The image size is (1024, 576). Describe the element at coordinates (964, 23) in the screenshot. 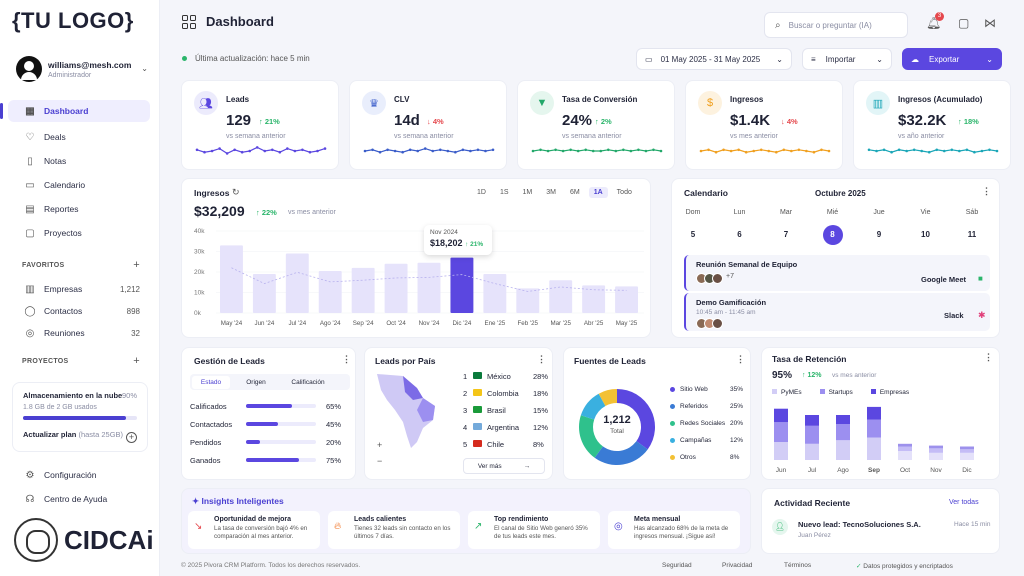

I see `chat-icon: ▢` at that location.